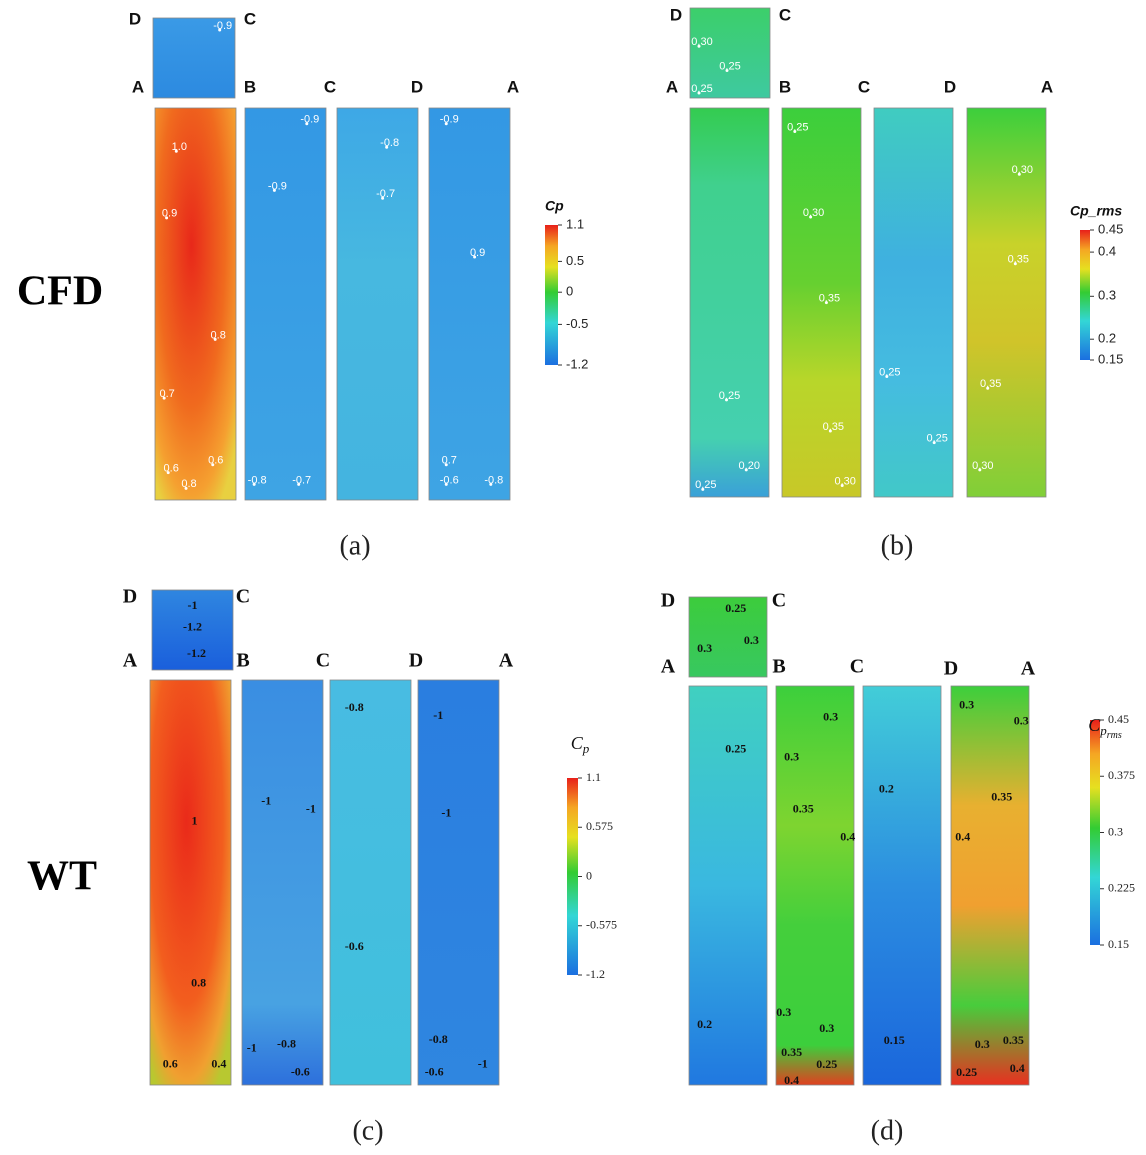 The width and height of the screenshot is (1146, 1155). What do you see at coordinates (595, 974) in the screenshot?
I see `colorbar-tick-label: -1.2` at bounding box center [595, 974].